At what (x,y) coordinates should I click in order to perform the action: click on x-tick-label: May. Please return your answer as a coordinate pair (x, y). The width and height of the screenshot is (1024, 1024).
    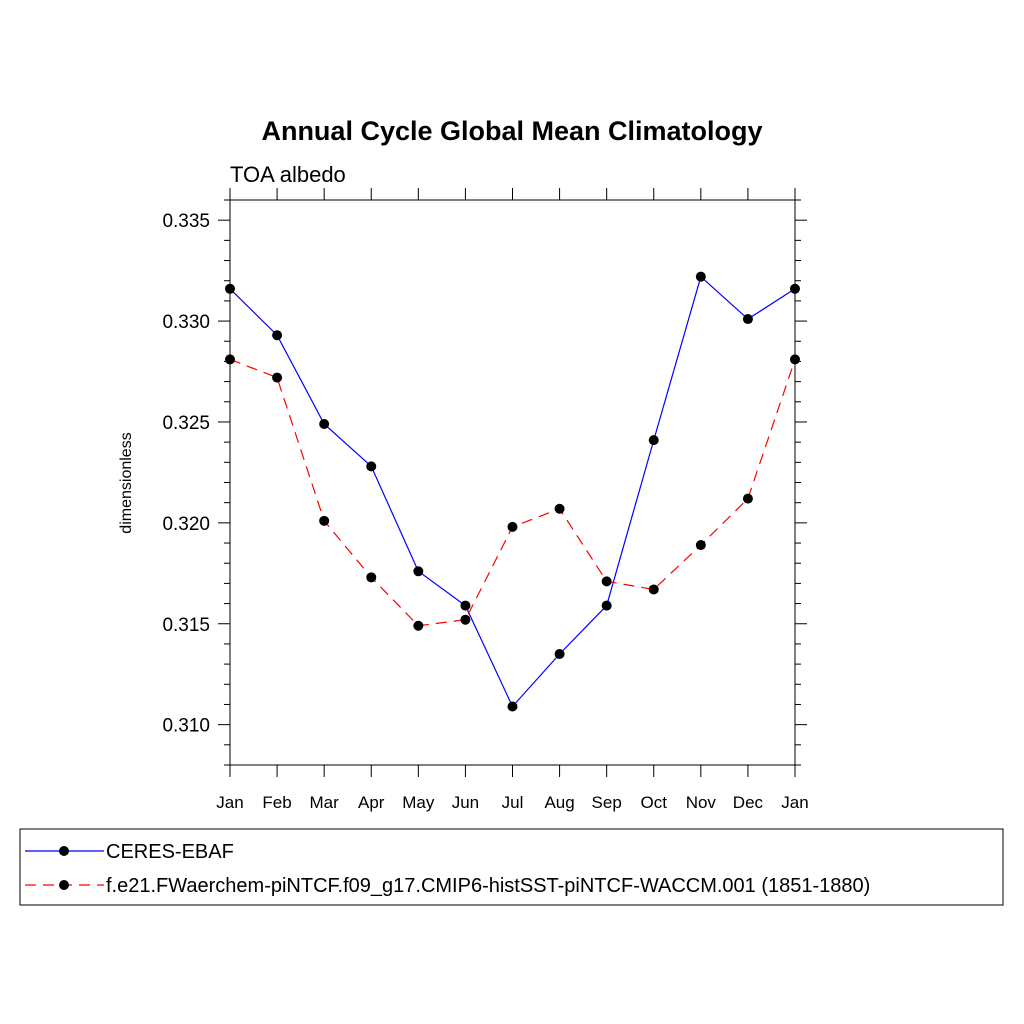
    Looking at the image, I should click on (418, 802).